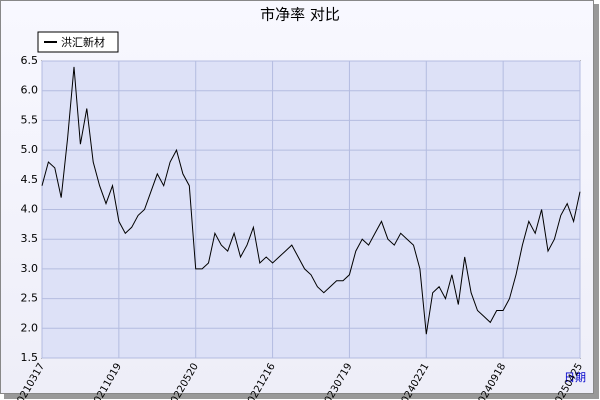 The image size is (600, 400). Describe the element at coordinates (30, 357) in the screenshot. I see `y-tick-label: 1.5` at that location.